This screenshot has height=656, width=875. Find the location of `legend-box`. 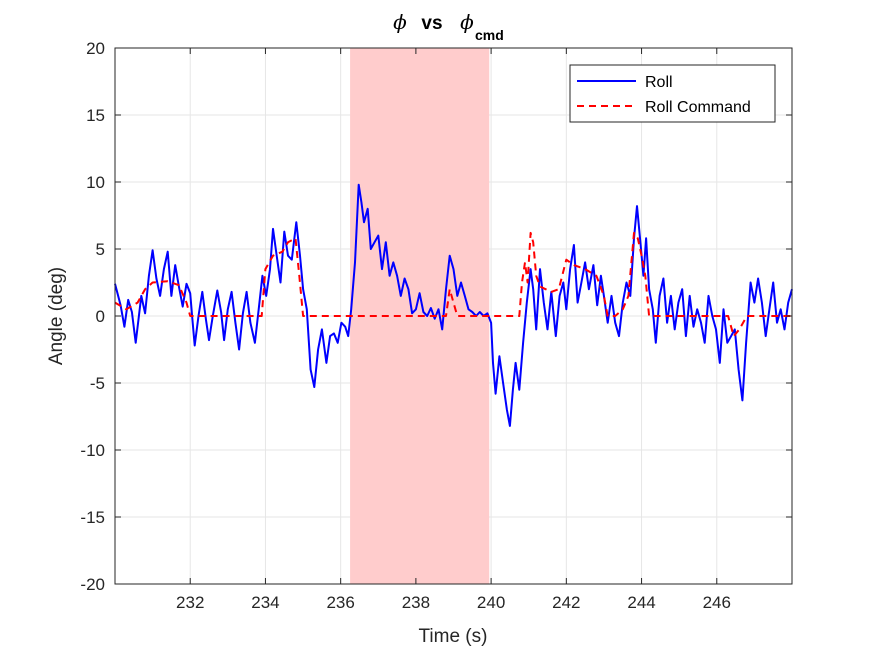

legend-box is located at coordinates (672, 93).